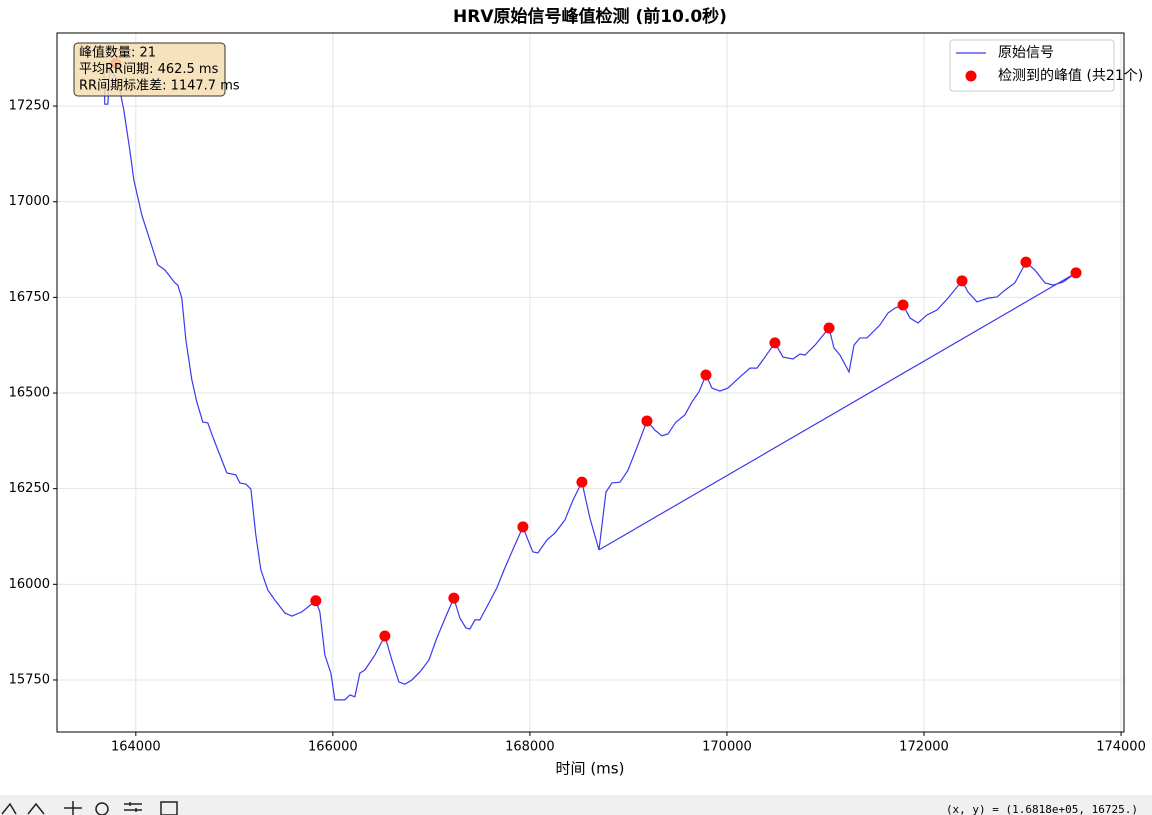 The image size is (1152, 815). Describe the element at coordinates (169, 808) in the screenshot. I see `save-icon` at that location.